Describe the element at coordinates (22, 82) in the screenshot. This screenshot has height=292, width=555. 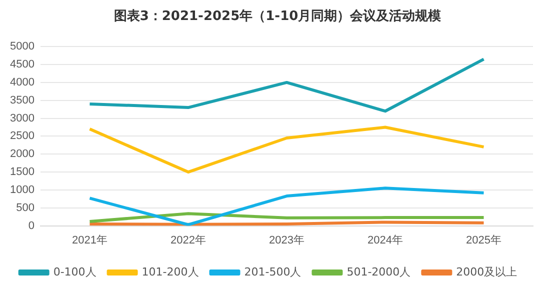
I see `y-tick-label: 4000` at that location.